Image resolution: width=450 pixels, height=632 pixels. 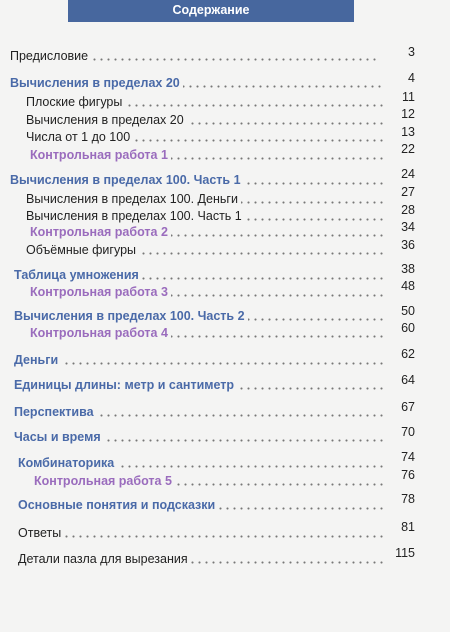 I want to click on toc-entry-page-number: 48, so click(x=408, y=286).